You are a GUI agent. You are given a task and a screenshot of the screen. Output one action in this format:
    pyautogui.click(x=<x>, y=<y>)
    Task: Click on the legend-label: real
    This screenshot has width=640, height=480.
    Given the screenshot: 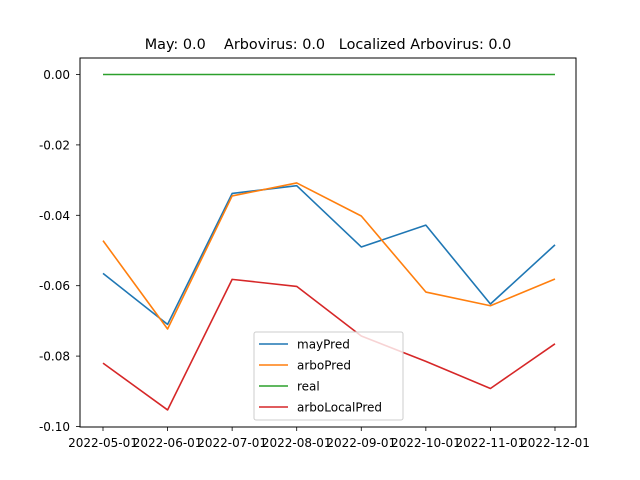 What is the action you would take?
    pyautogui.click(x=308, y=387)
    